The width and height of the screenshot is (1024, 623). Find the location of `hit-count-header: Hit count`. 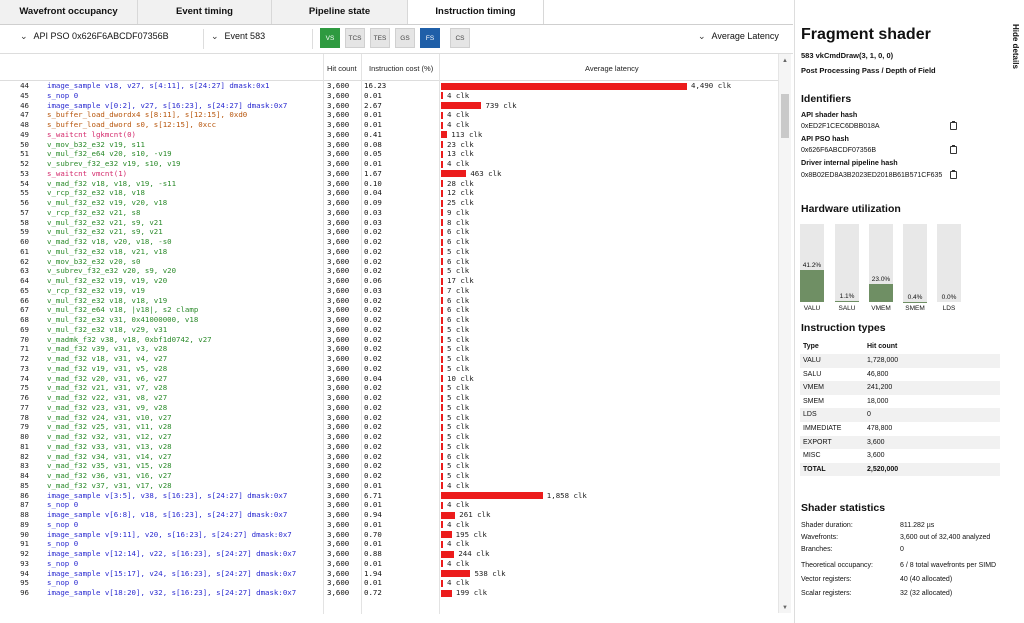

hit-count-header: Hit count is located at coordinates (342, 68).